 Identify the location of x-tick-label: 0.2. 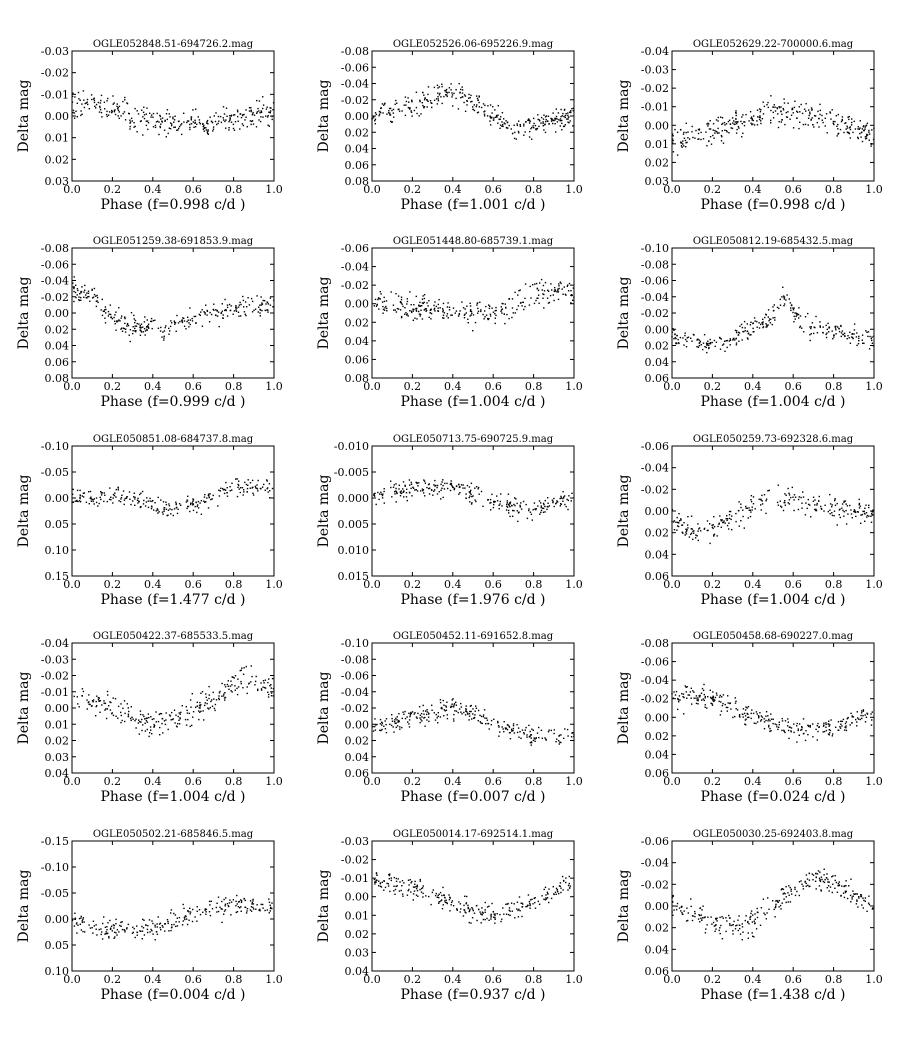
(113, 781).